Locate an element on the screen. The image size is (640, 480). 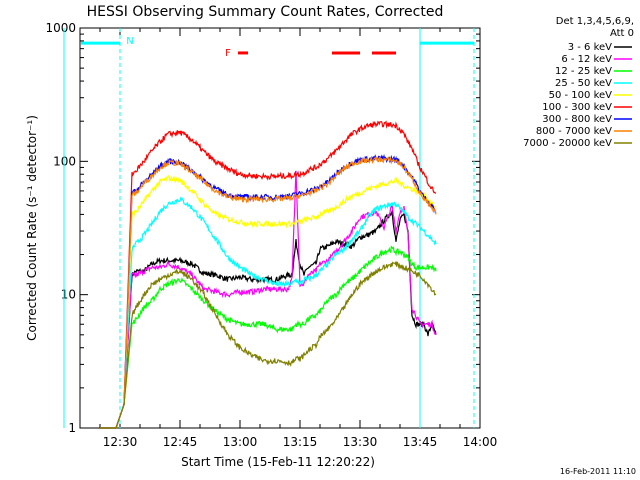
legend-label: 300 - 800 keV is located at coordinates (577, 119).